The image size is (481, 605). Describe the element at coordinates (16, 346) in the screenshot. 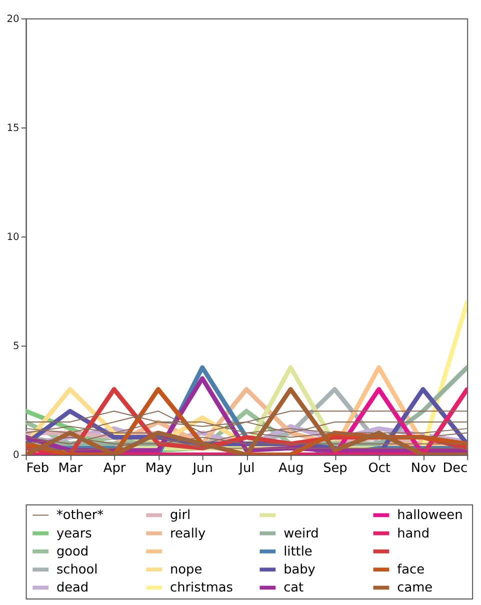

I see `y-tick-label: 5` at that location.